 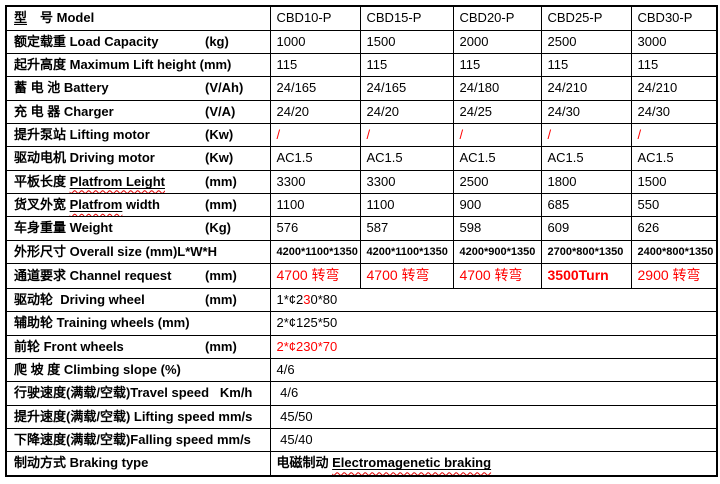 What do you see at coordinates (558, 228) in the screenshot?
I see `text-segment: 609` at bounding box center [558, 228].